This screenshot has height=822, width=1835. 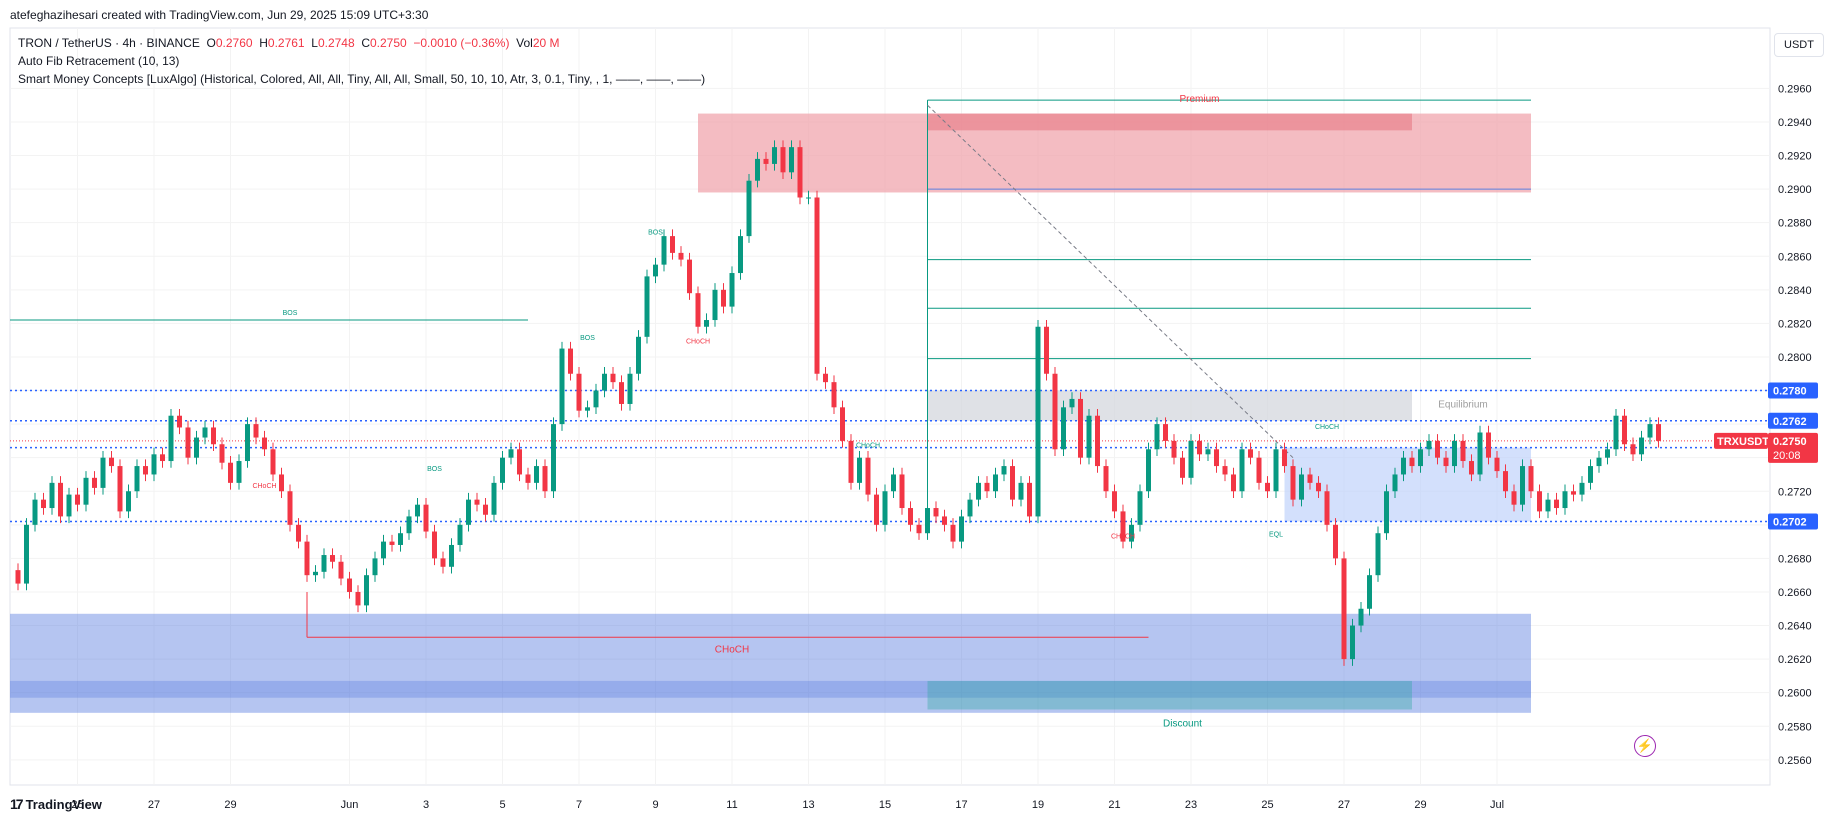 I want to click on annotation-label: BOS, so click(x=290, y=313).